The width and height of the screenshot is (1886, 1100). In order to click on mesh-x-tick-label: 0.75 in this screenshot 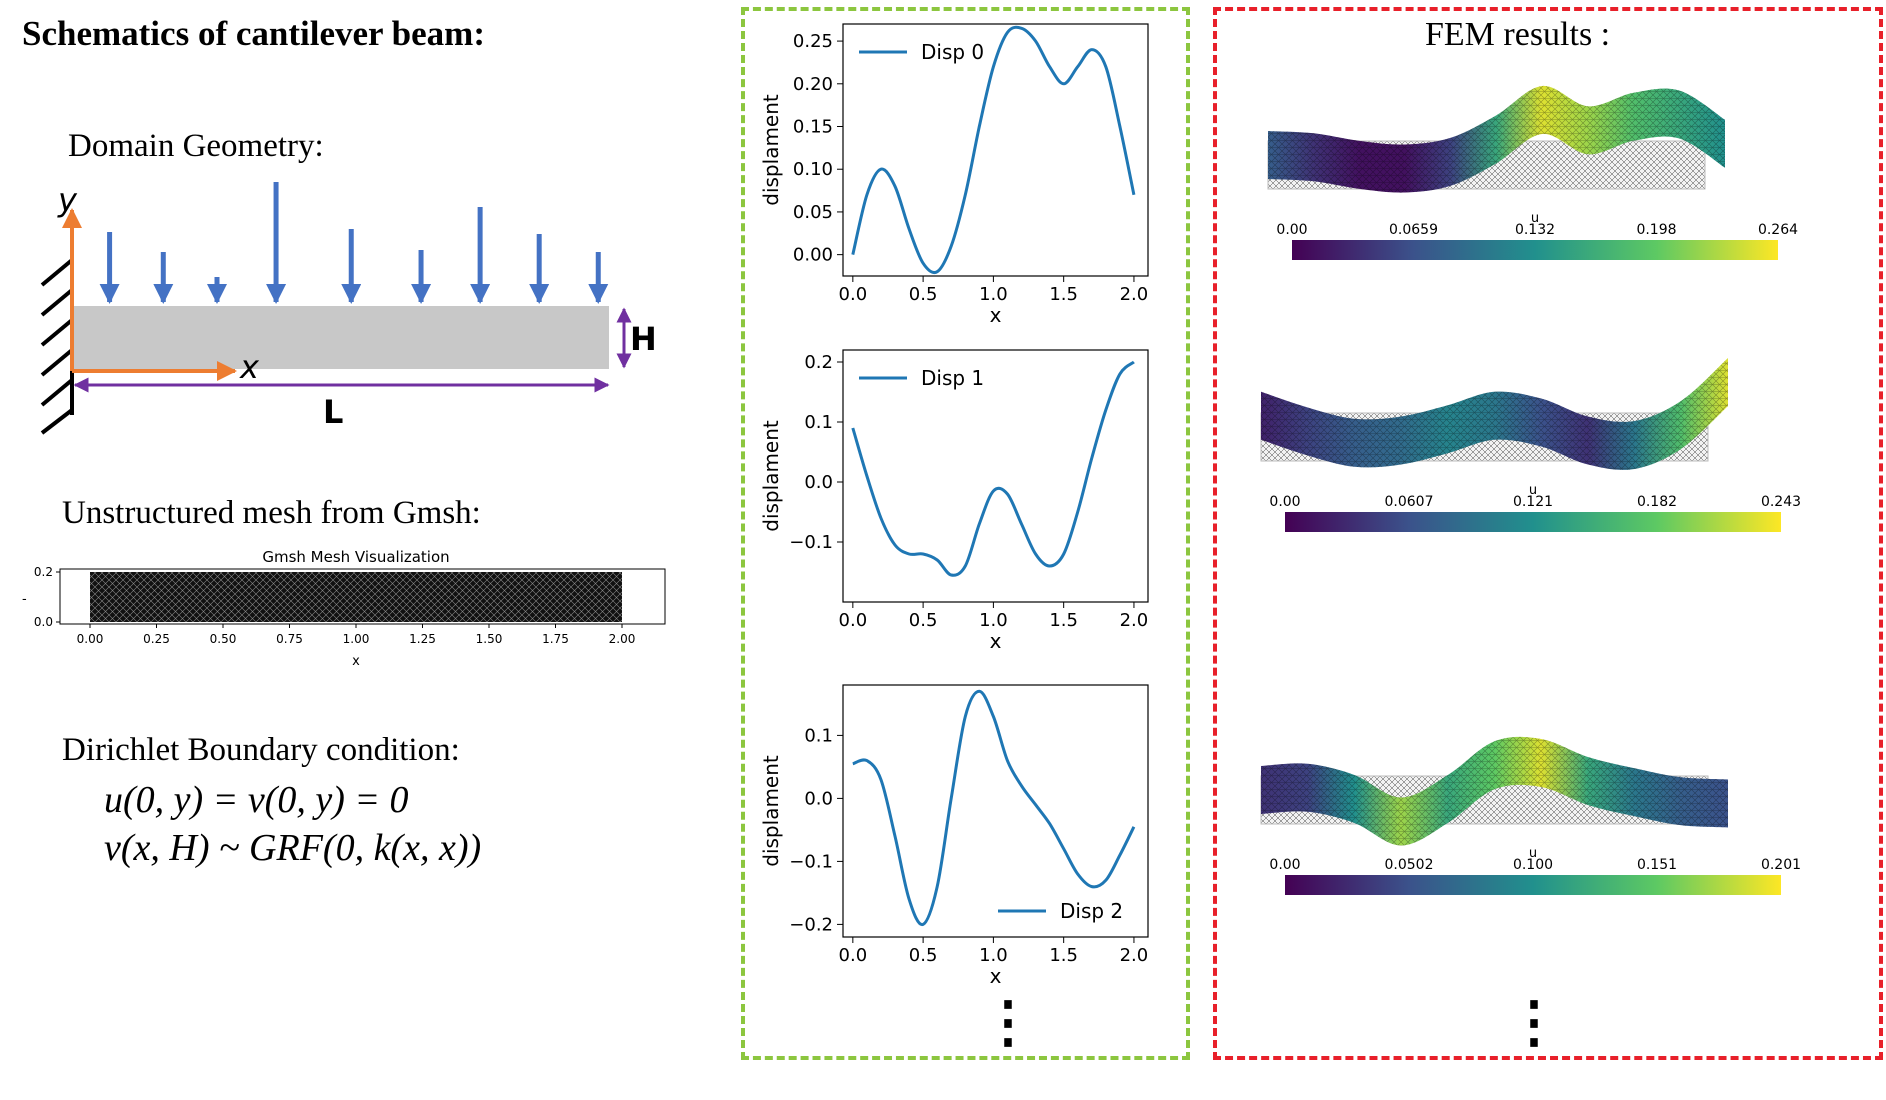, I will do `click(289, 639)`.